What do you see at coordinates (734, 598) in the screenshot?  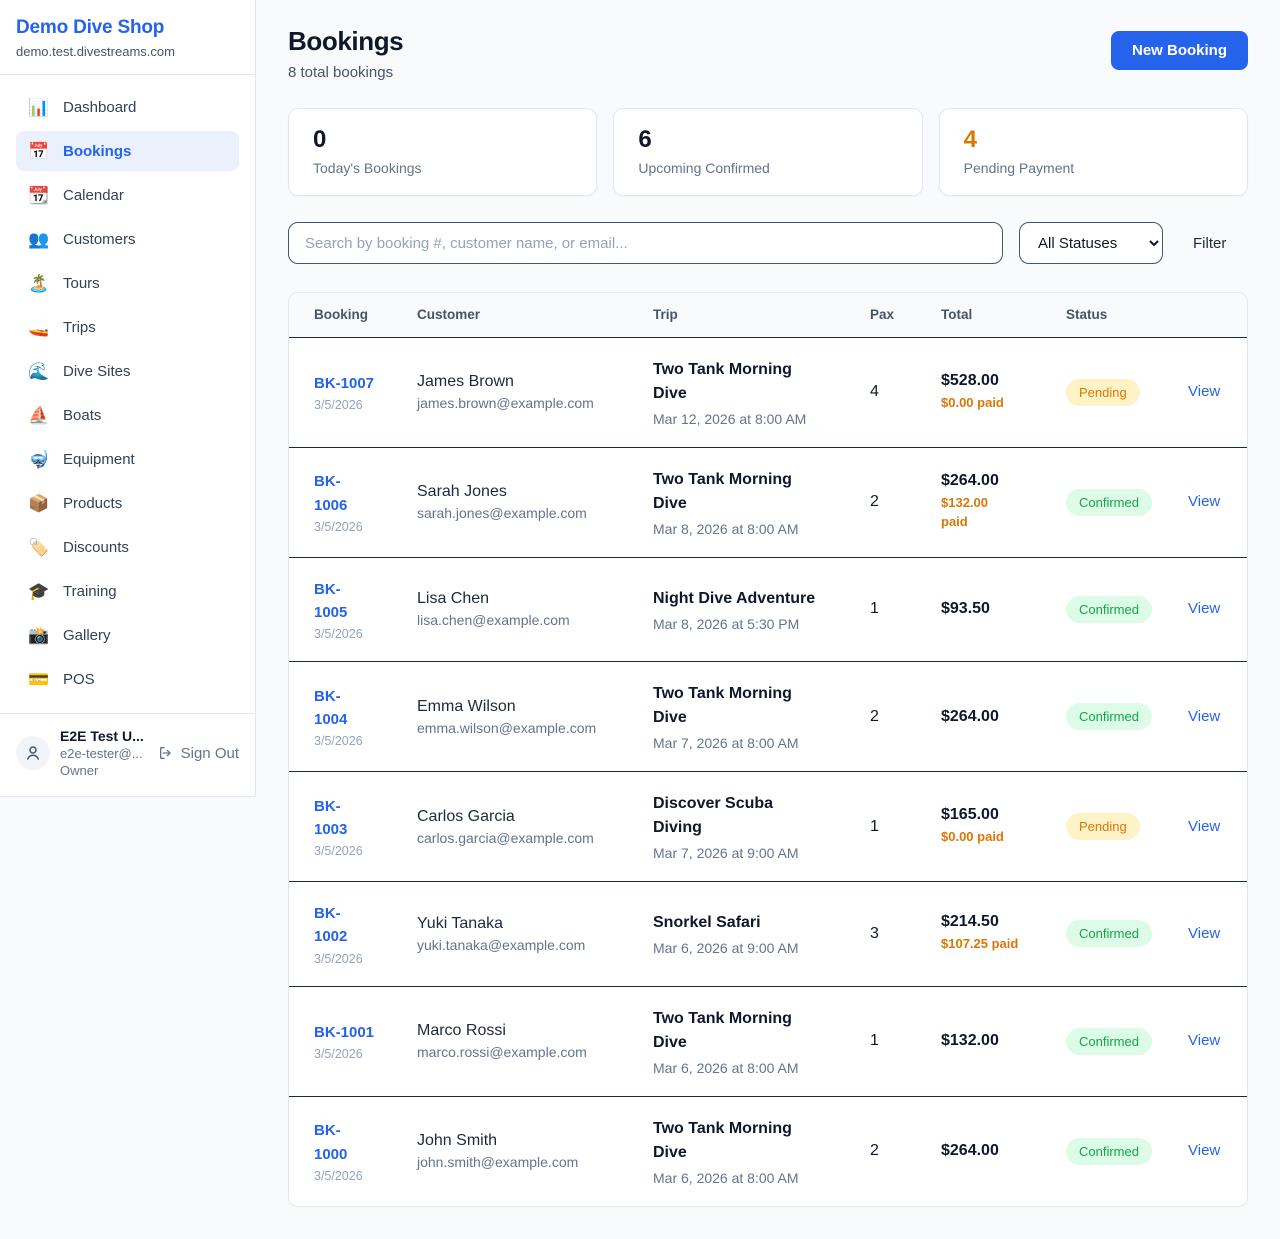 I see `trip-name: Night Dive Adventure` at bounding box center [734, 598].